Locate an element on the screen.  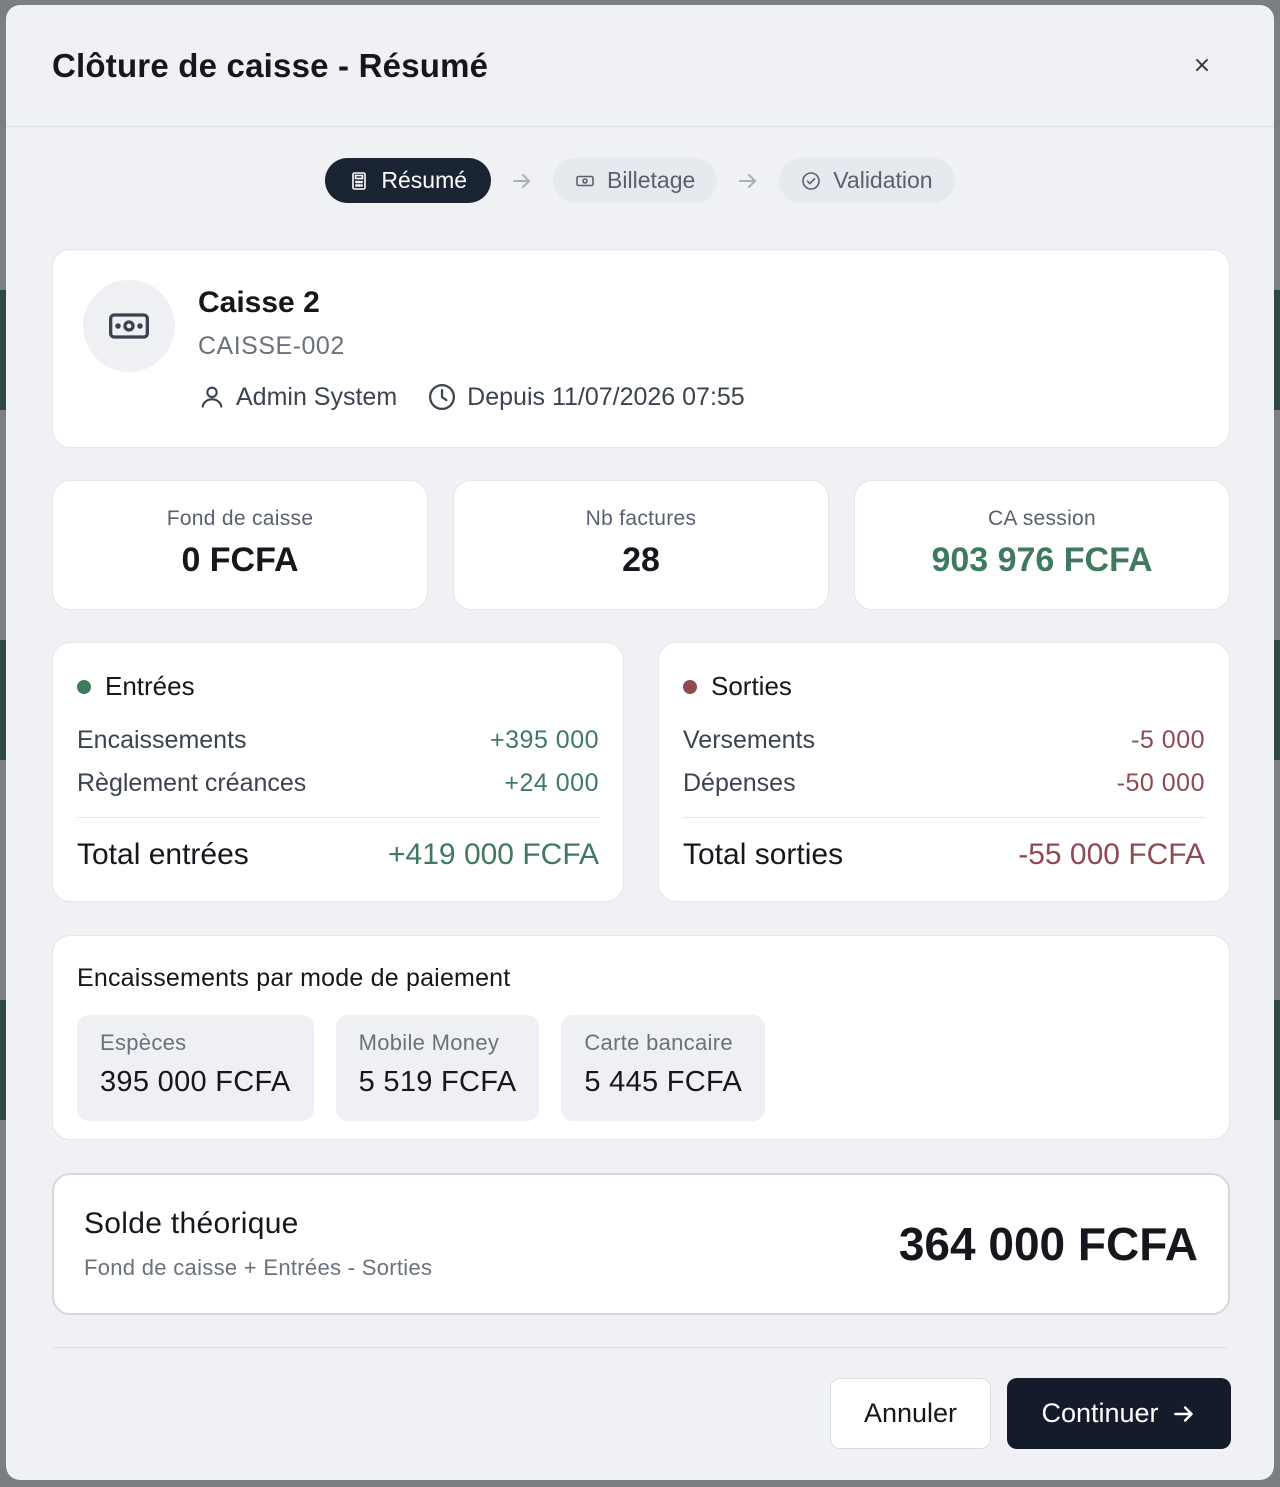
inflows-total-label: Total entrées is located at coordinates (163, 854).